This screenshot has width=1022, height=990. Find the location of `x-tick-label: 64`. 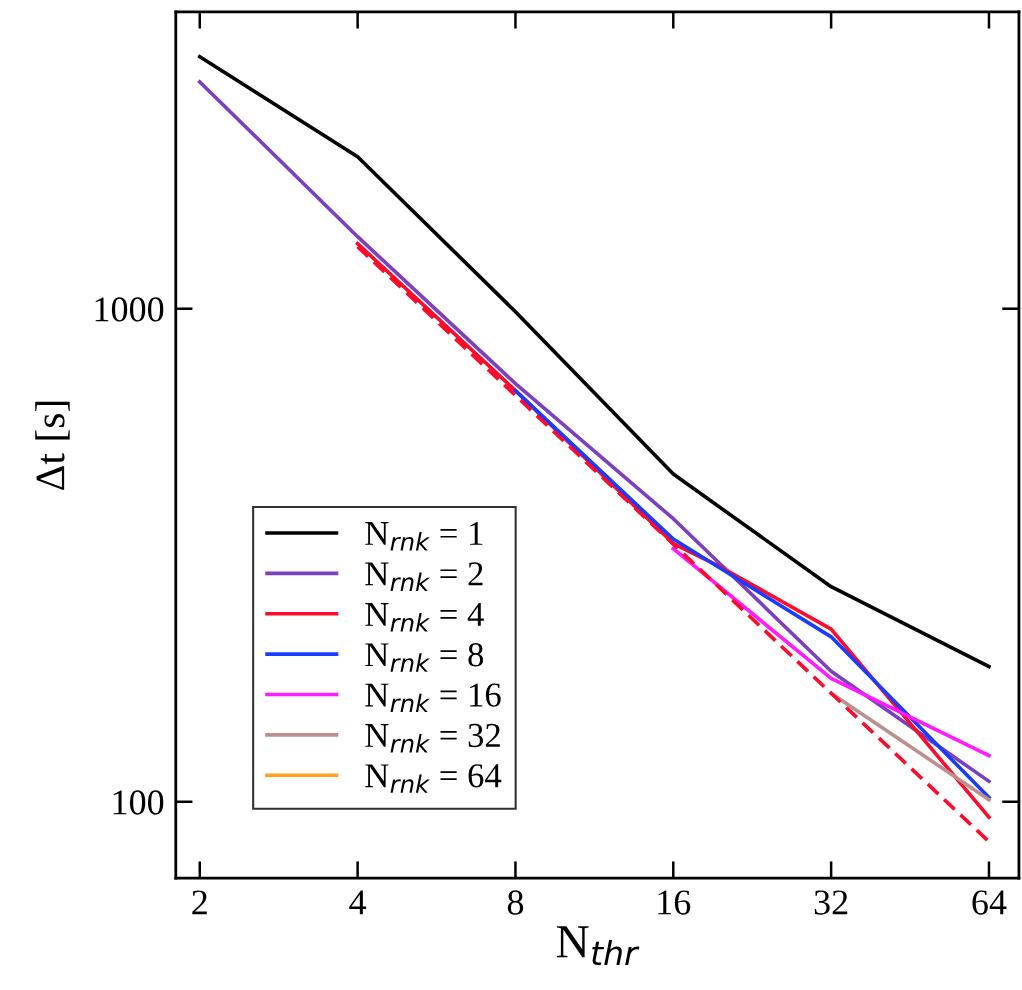

x-tick-label: 64 is located at coordinates (989, 902).